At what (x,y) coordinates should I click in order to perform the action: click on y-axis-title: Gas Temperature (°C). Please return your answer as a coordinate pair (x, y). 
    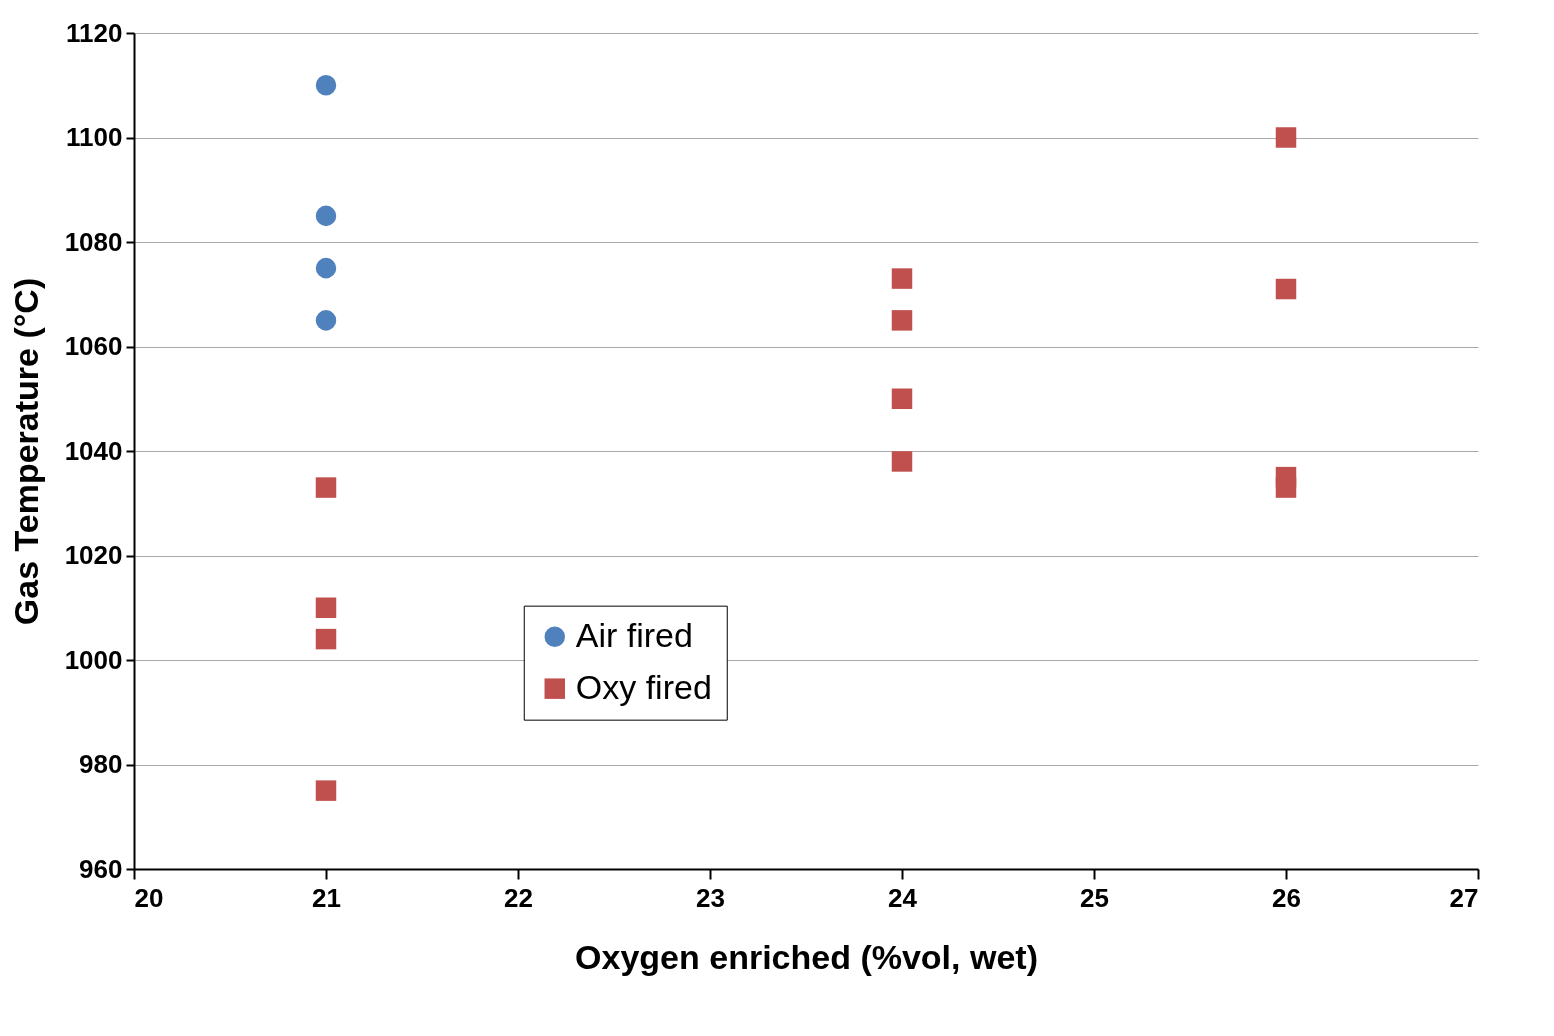
    Looking at the image, I should click on (25, 451).